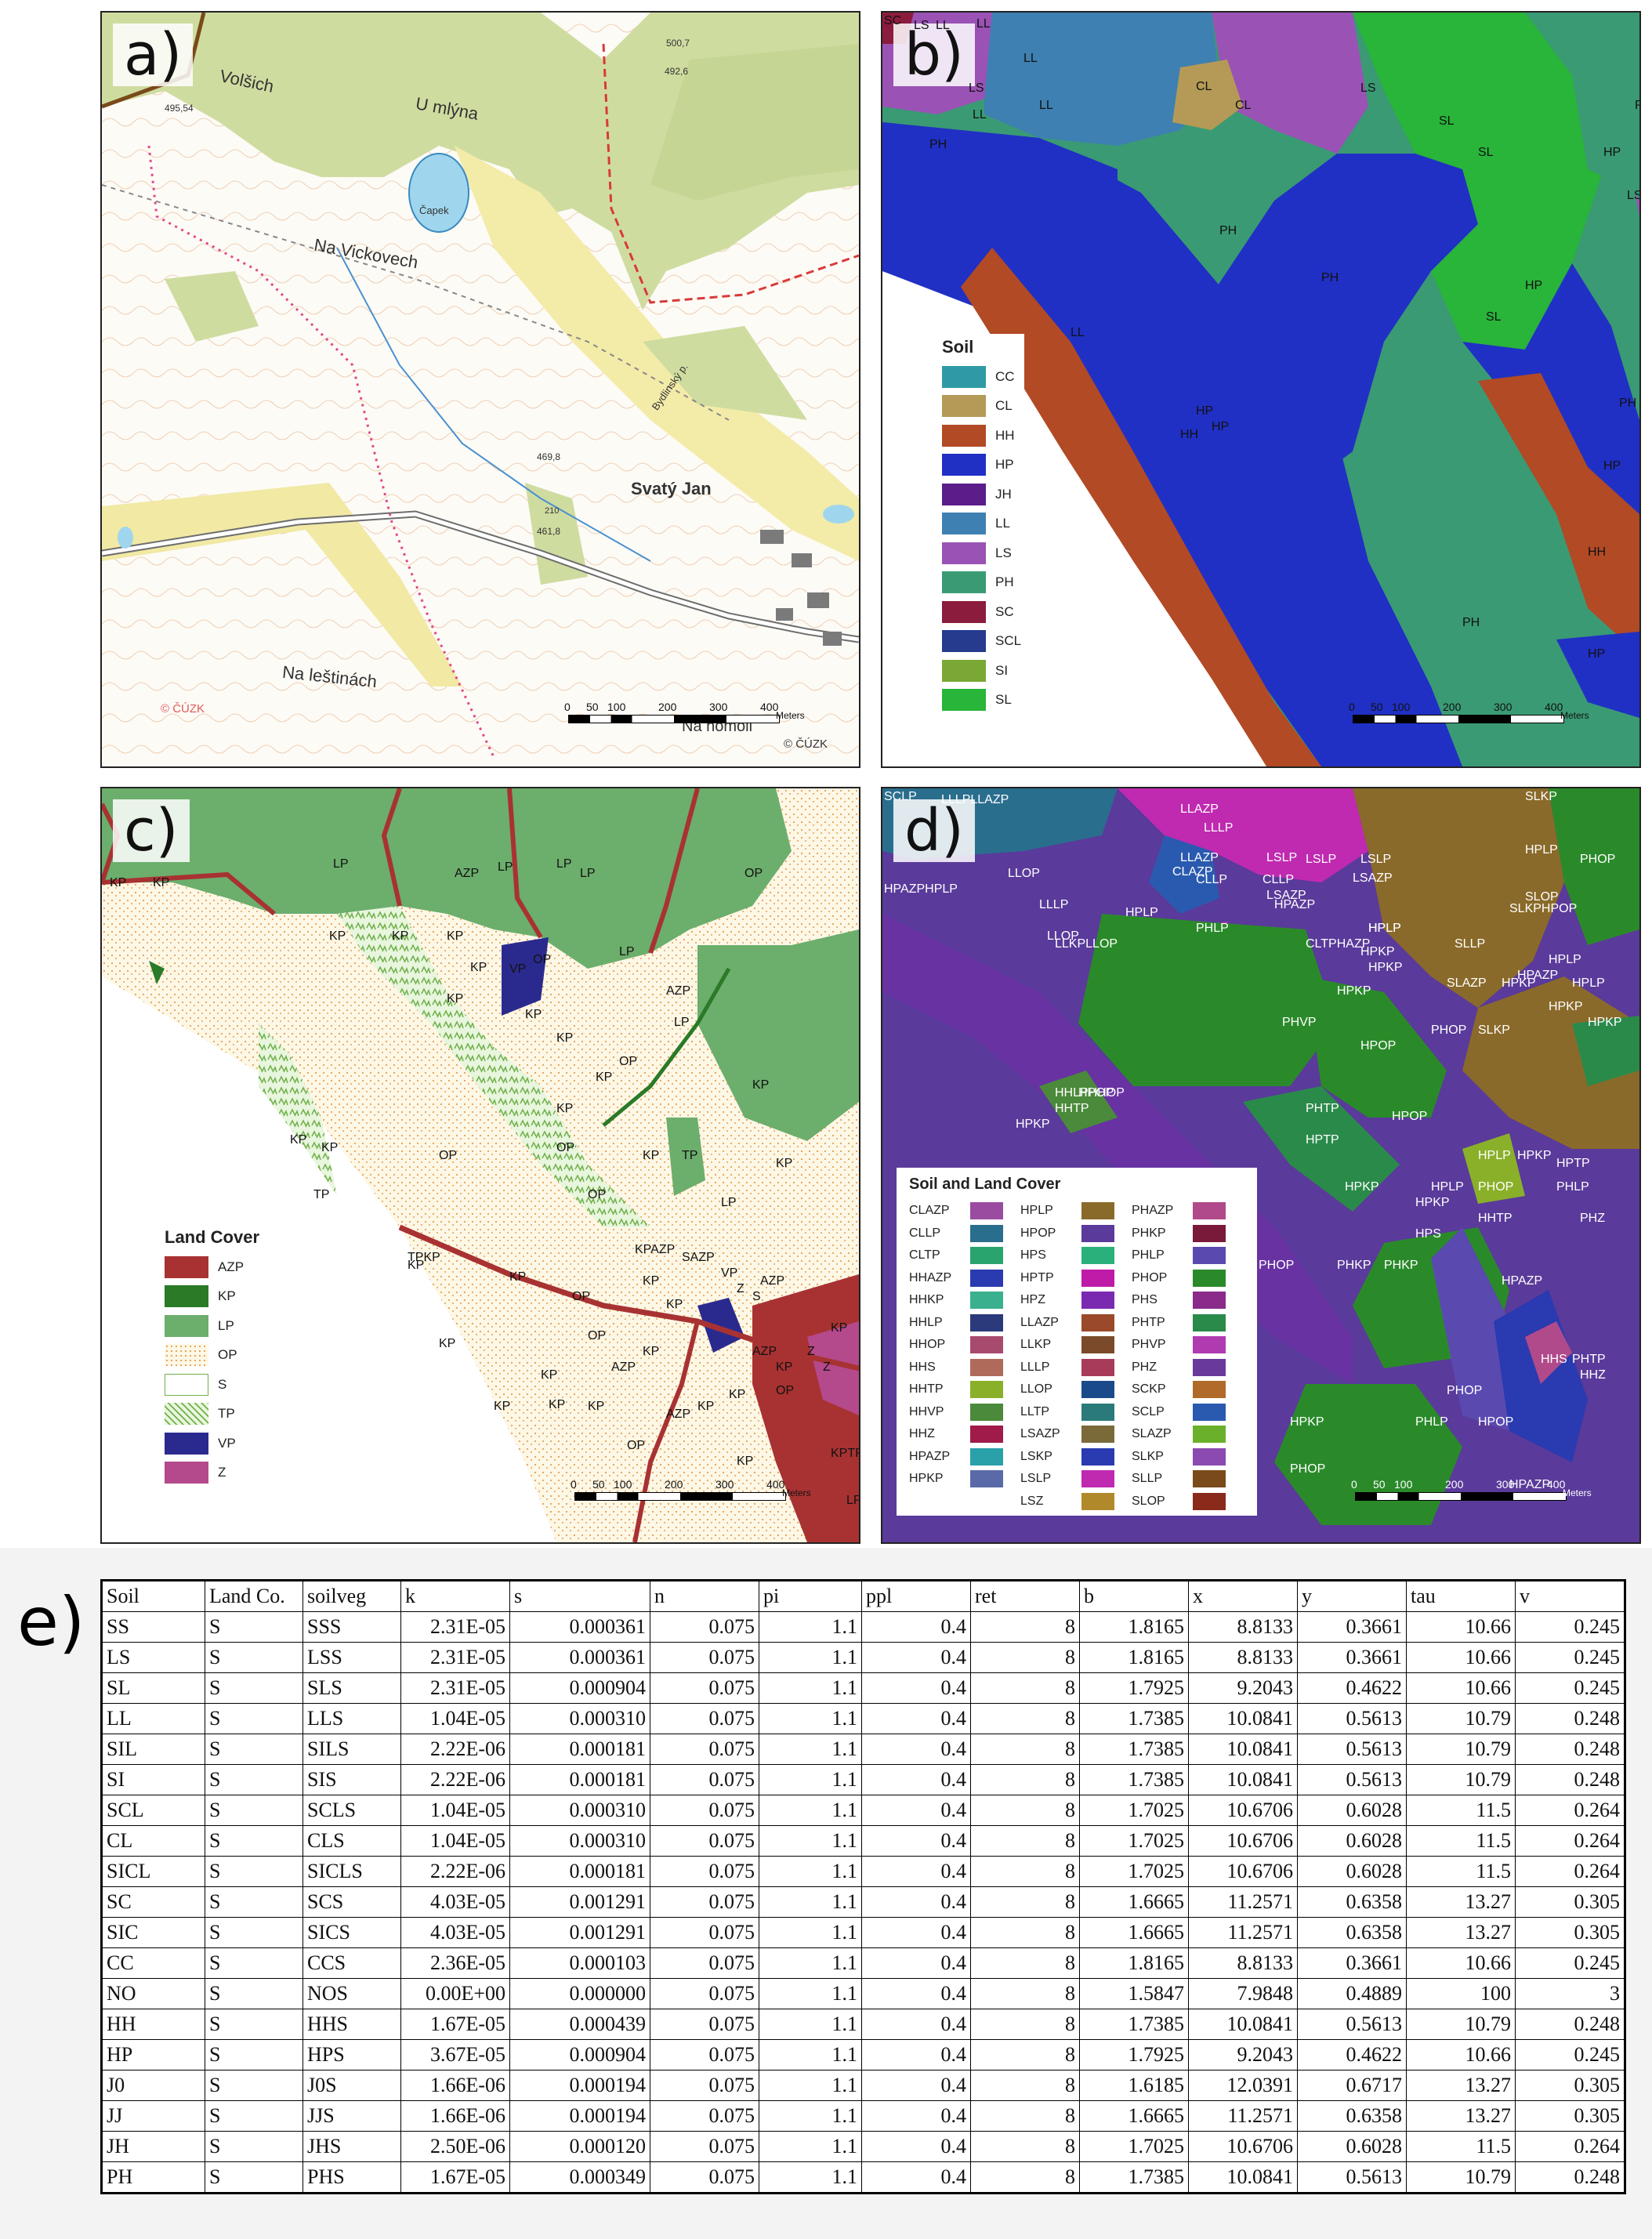  I want to click on table-cell: J0S, so click(352, 2085).